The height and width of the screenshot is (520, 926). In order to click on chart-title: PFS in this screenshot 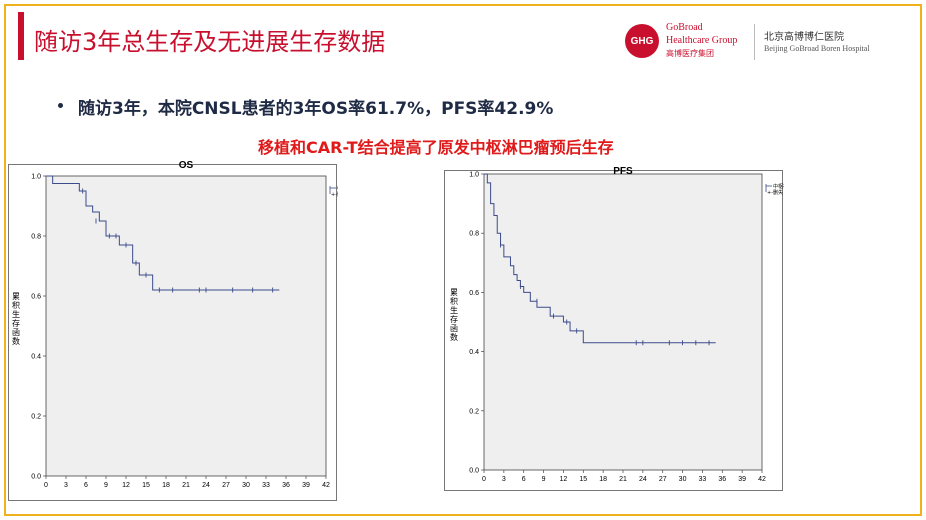, I will do `click(623, 171)`.